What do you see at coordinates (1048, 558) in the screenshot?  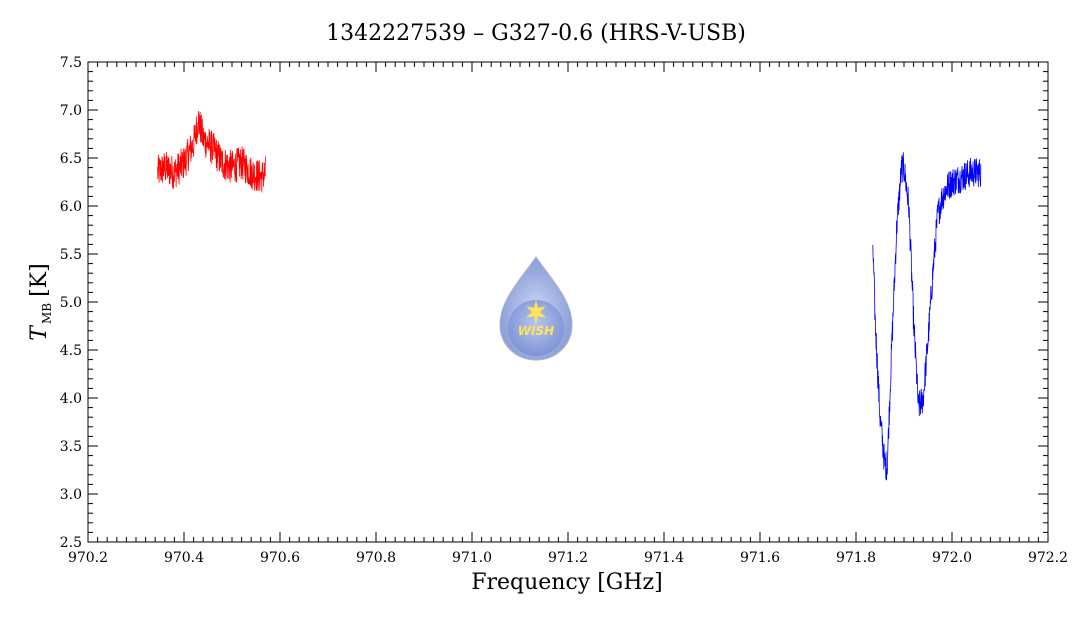 I see `x-tick-label: 972.2` at bounding box center [1048, 558].